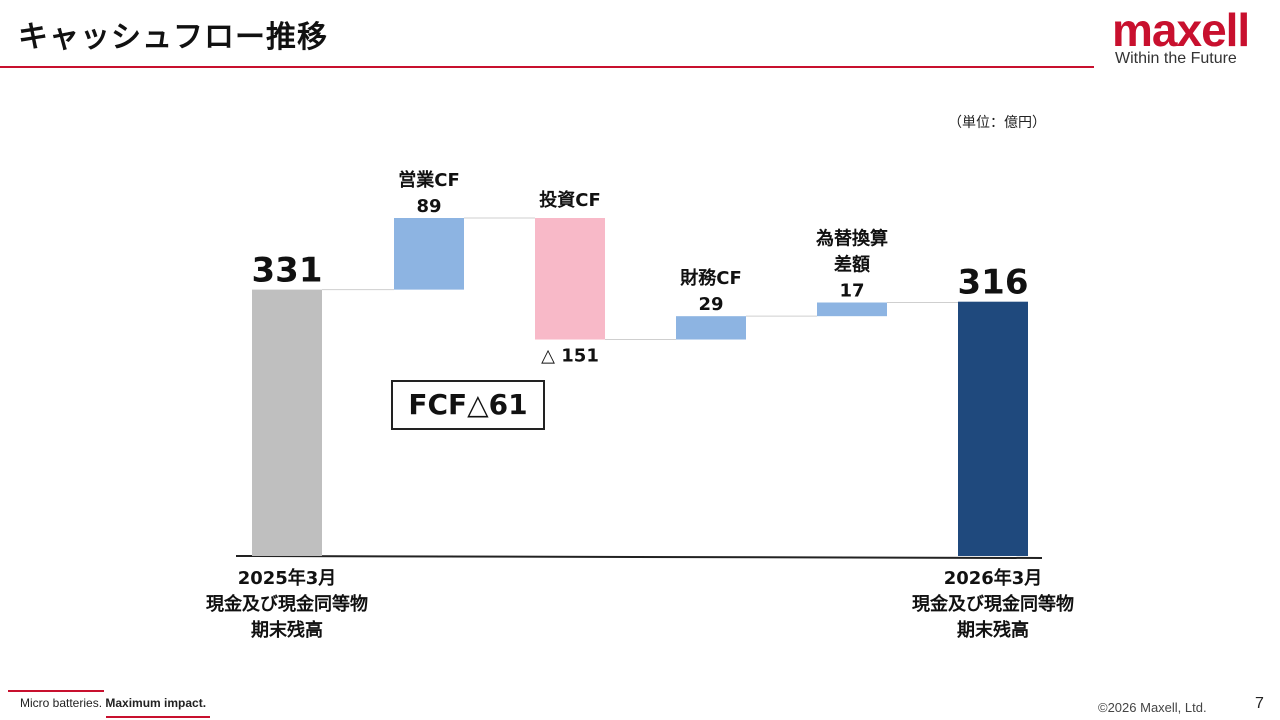 This screenshot has width=1280, height=720. What do you see at coordinates (287, 578) in the screenshot?
I see `axis-label-line: 2025年3月` at bounding box center [287, 578].